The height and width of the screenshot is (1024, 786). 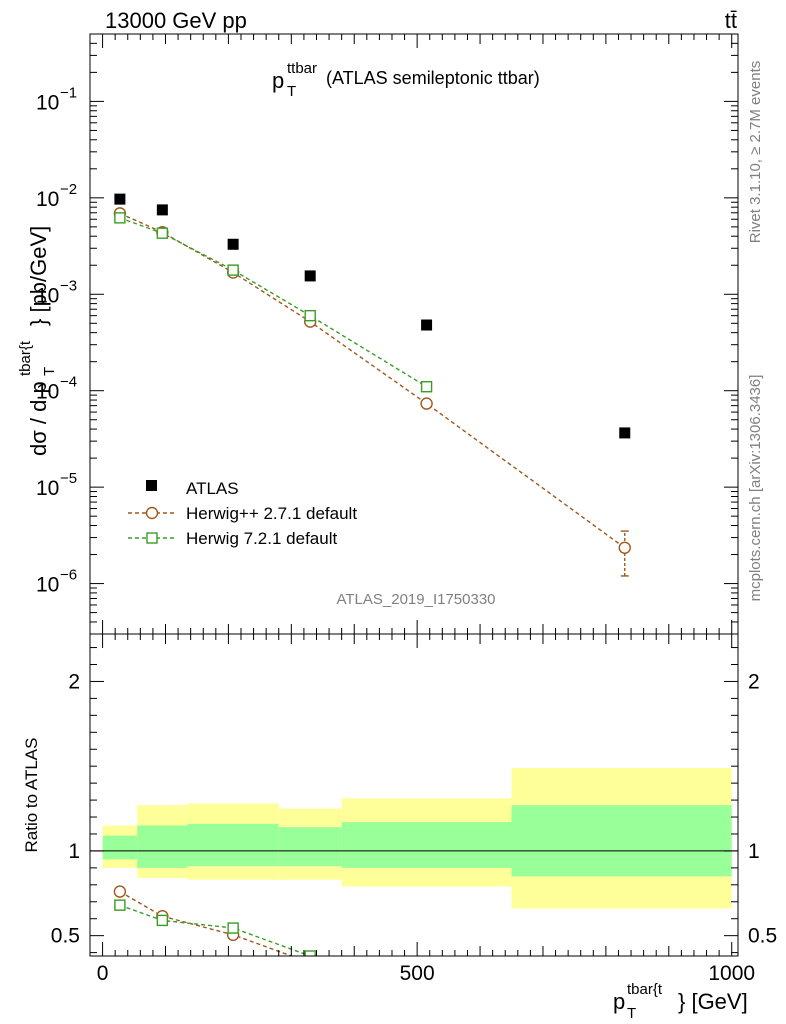 I want to click on x-title-post: } [GeV], so click(x=713, y=1001).